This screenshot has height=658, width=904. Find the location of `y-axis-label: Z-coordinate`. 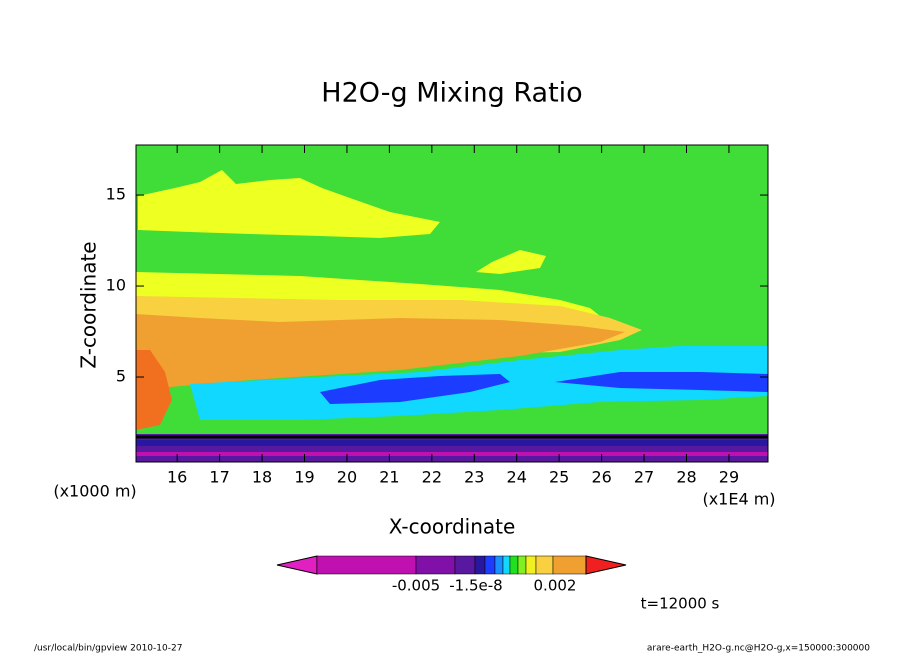

y-axis-label: Z-coordinate is located at coordinates (89, 304).